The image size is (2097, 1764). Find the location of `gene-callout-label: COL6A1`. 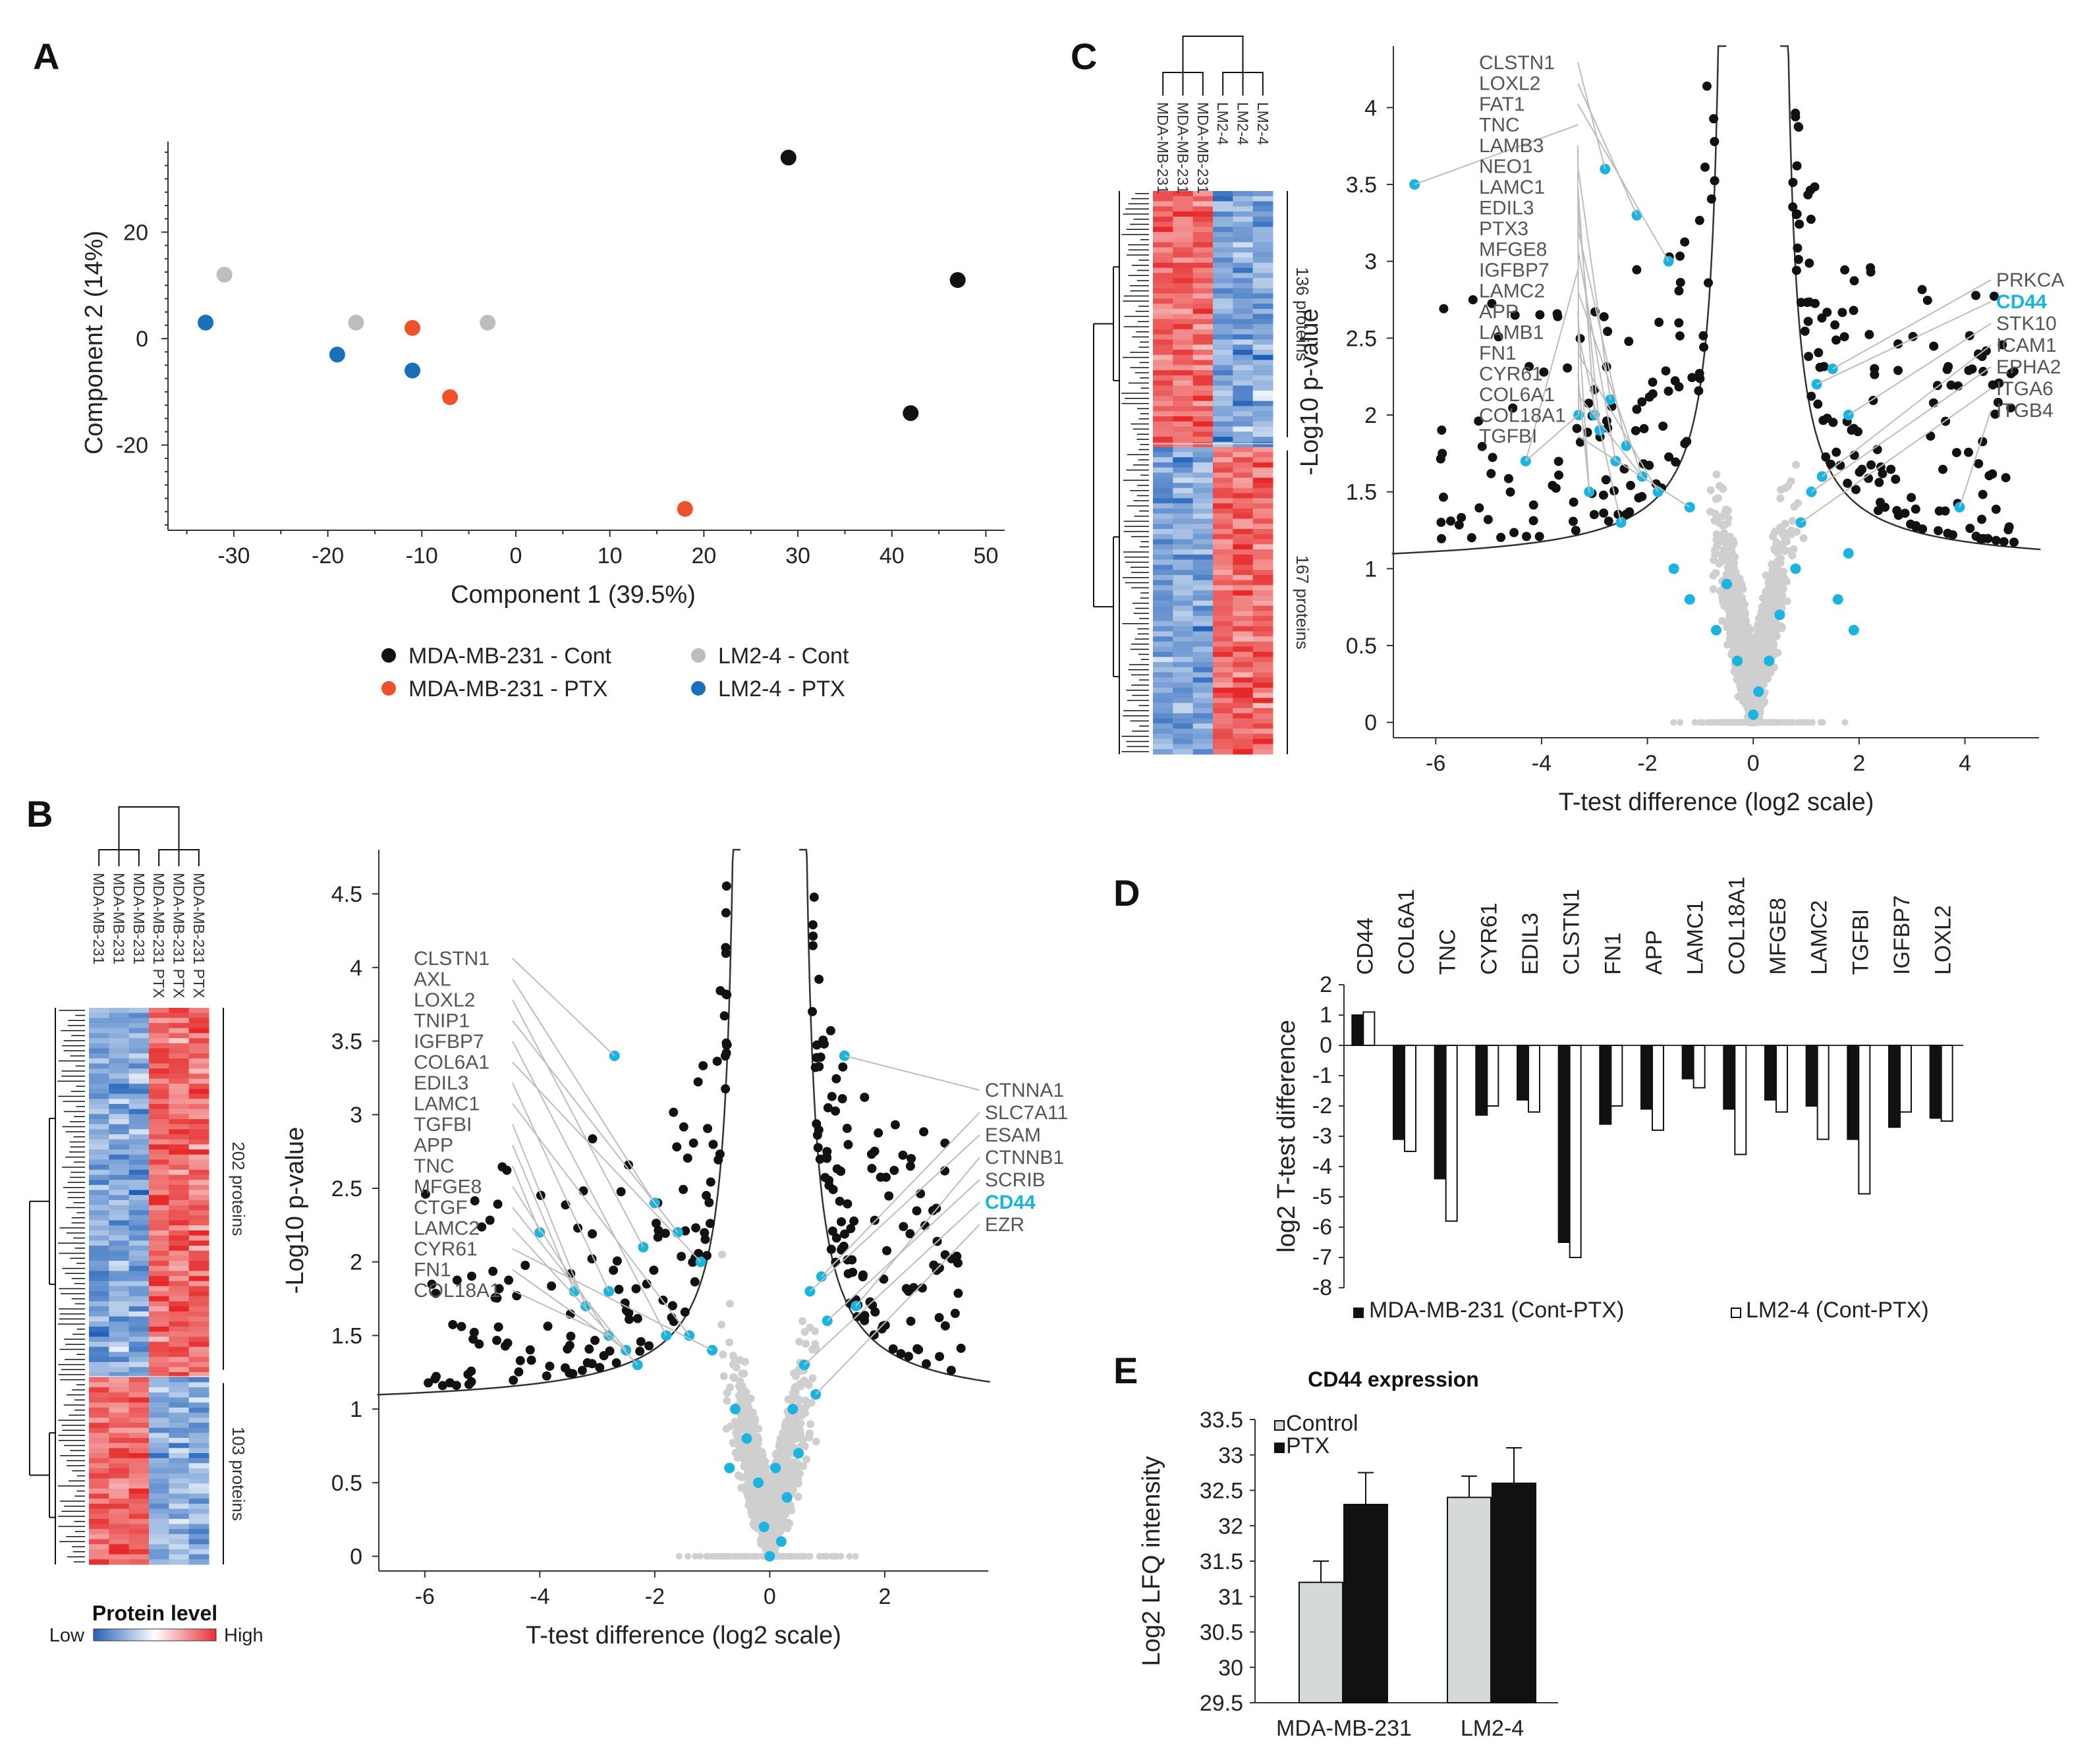

gene-callout-label: COL6A1 is located at coordinates (451, 1063).